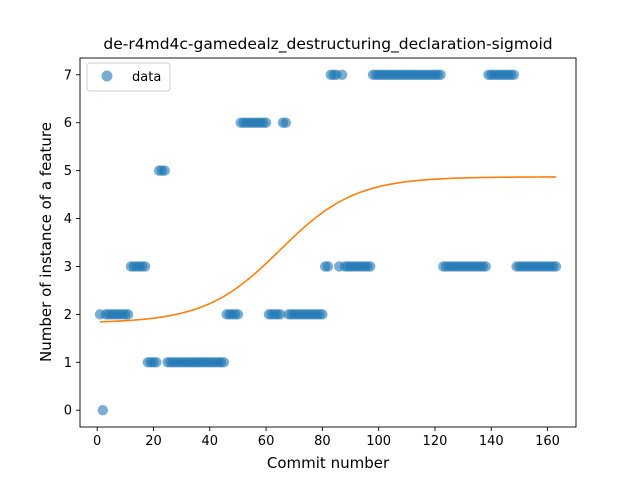 This screenshot has height=480, width=640. Describe the element at coordinates (153, 441) in the screenshot. I see `x-tick-label: 20` at that location.